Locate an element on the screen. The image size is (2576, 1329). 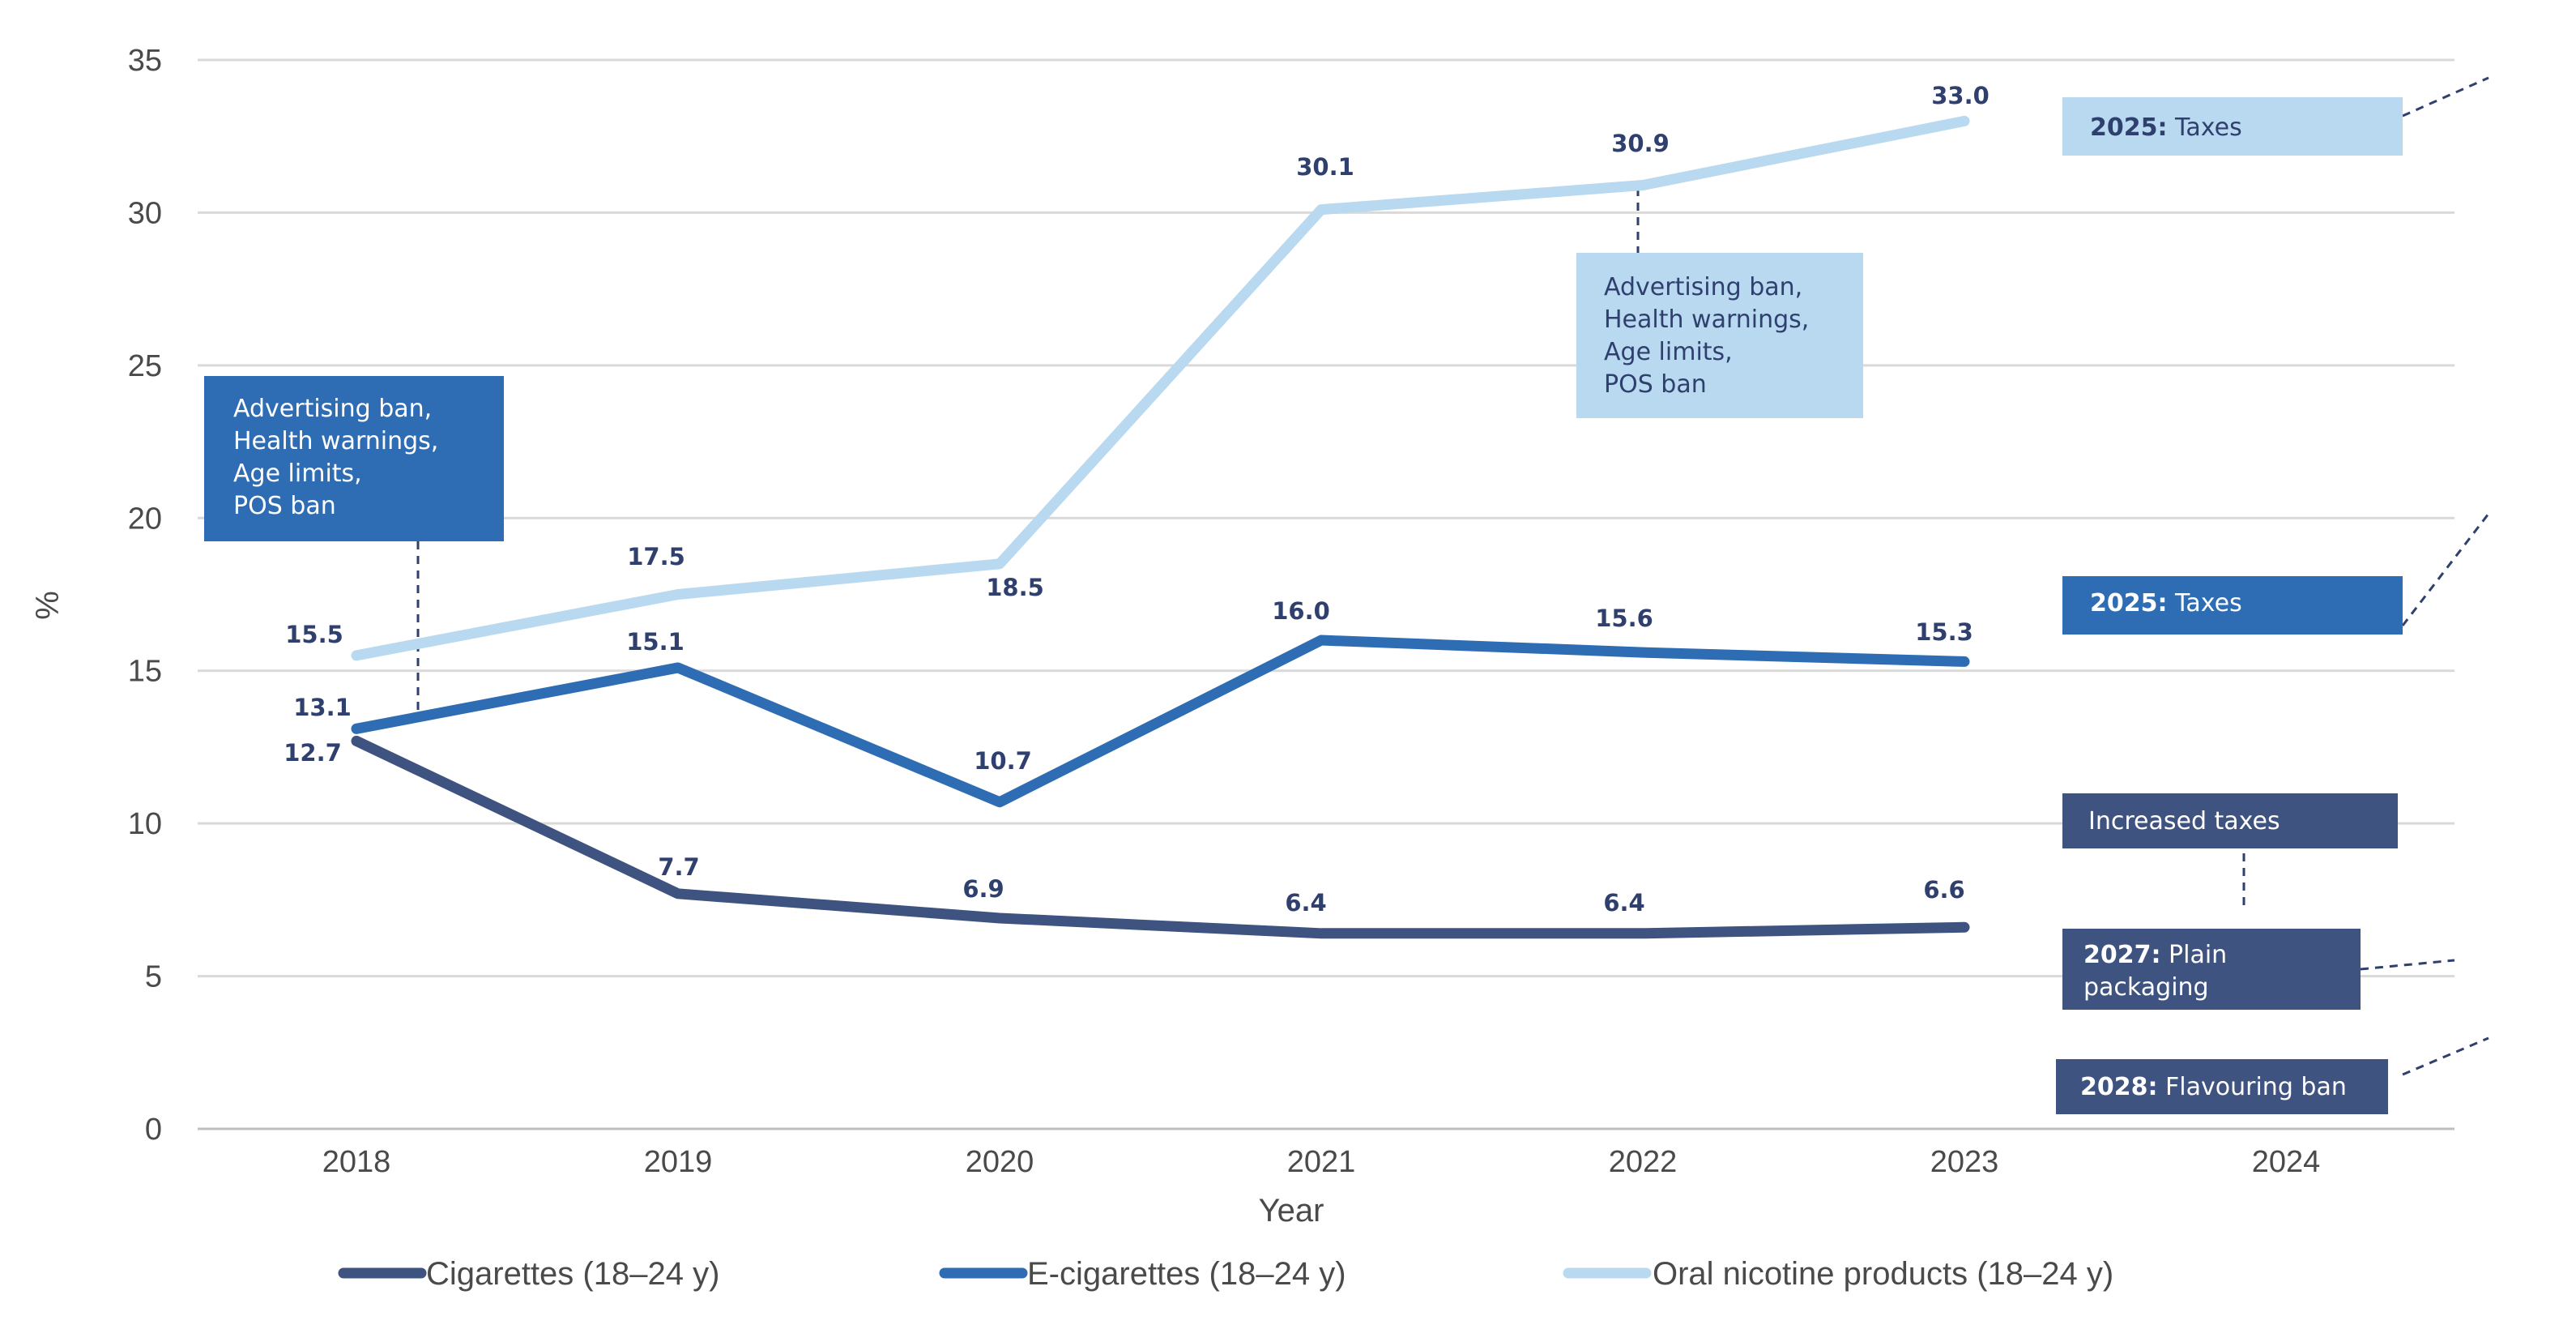
annotation-ecig-2018-line: POS ban is located at coordinates (285, 506).